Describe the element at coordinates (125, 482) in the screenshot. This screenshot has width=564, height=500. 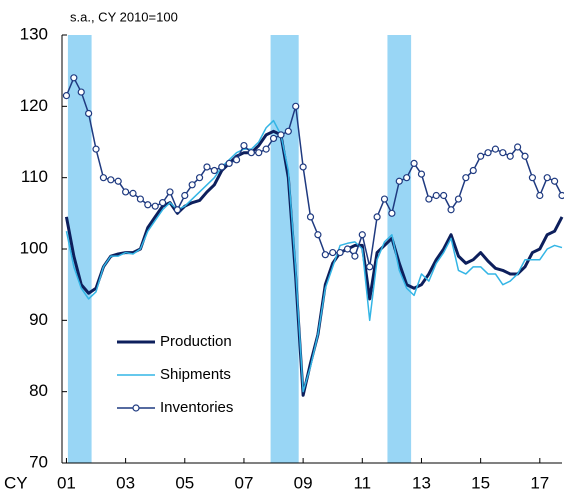
I see `x-tick-label: 03` at that location.